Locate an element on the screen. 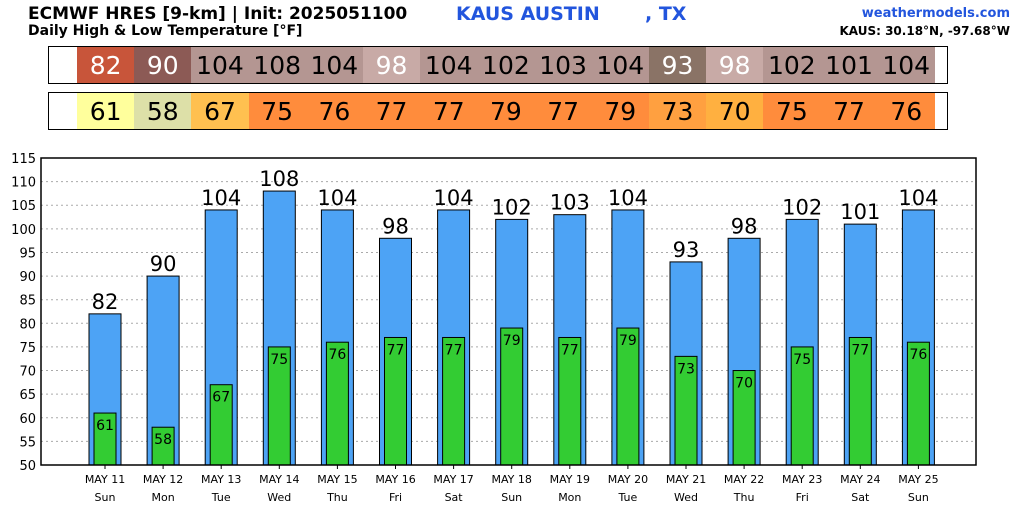 The height and width of the screenshot is (512, 1024). date-label: MAY 20 is located at coordinates (628, 479).